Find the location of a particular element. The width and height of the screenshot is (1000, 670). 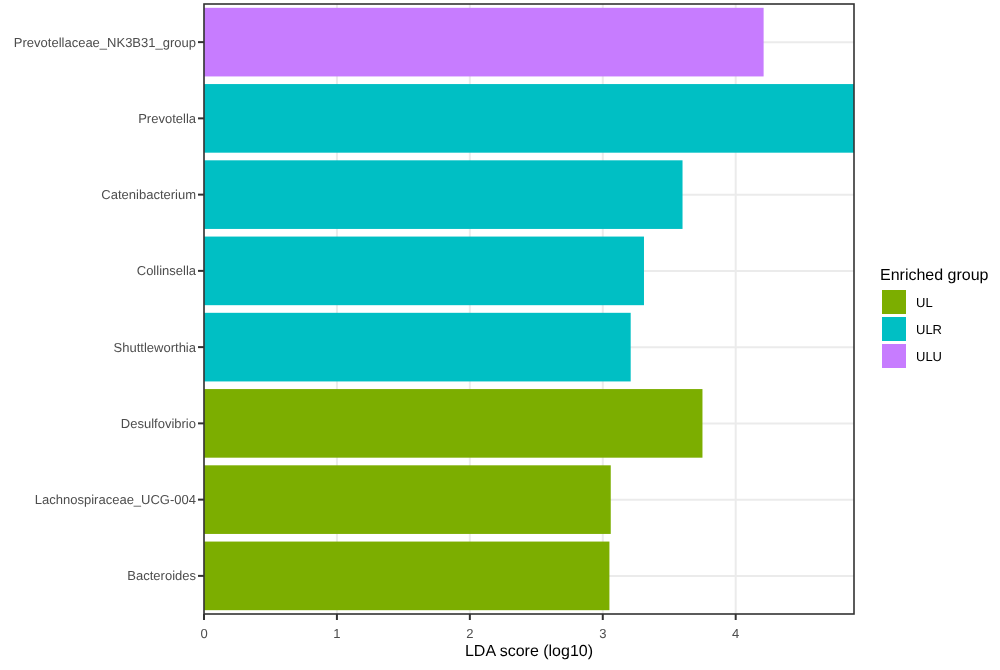

x-axis-title: LDA score (log10) is located at coordinates (529, 651).